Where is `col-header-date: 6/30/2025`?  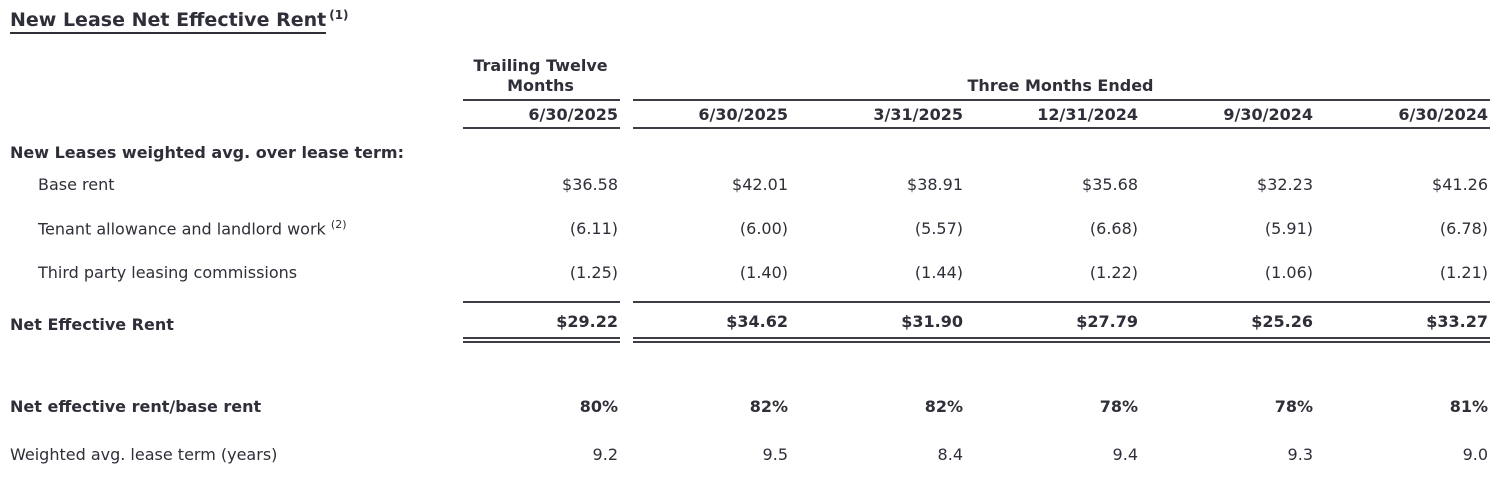
col-header-date: 6/30/2025 is located at coordinates (711, 115).